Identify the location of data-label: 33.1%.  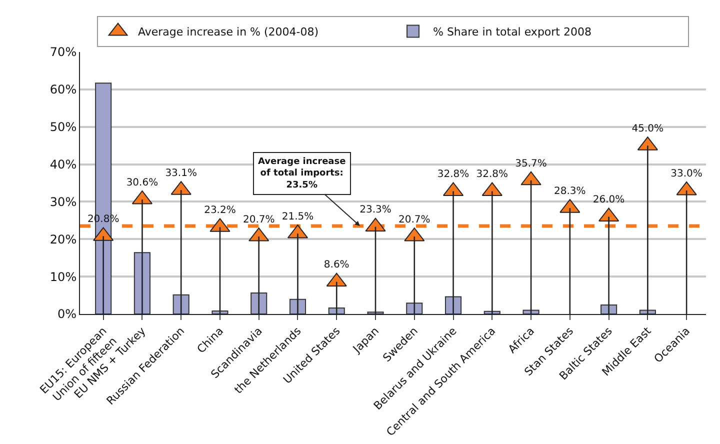
(181, 173).